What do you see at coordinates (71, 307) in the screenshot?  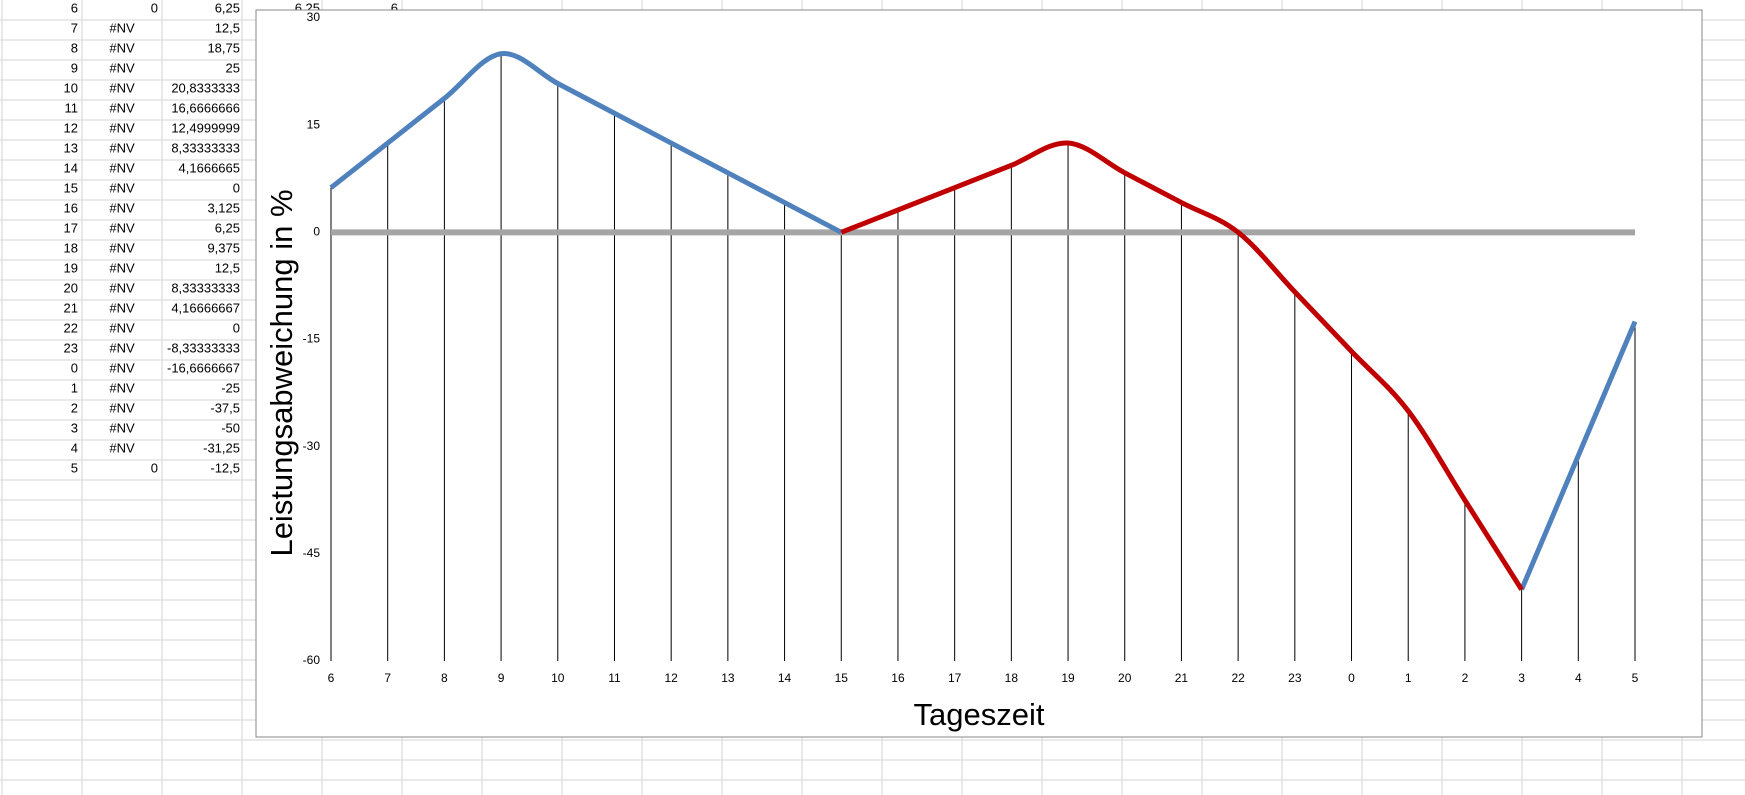 I see `cell-text: 21` at bounding box center [71, 307].